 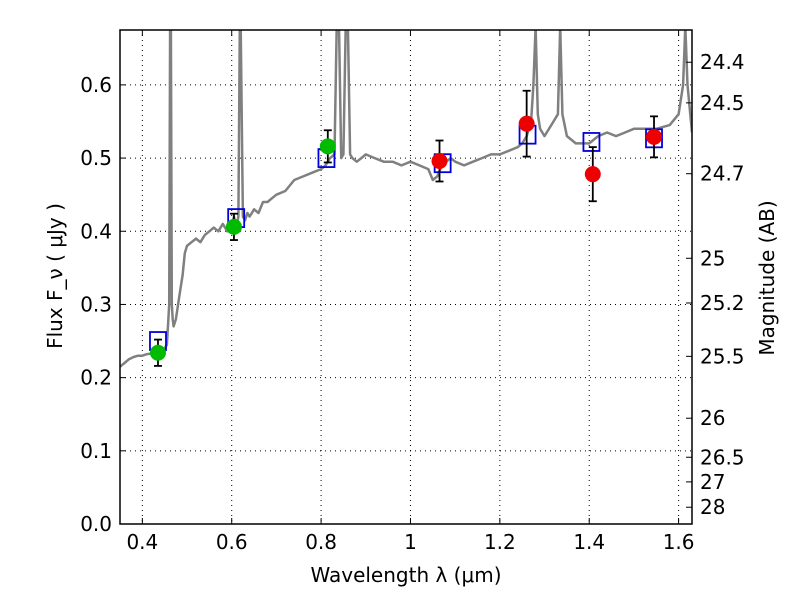 What do you see at coordinates (722, 356) in the screenshot?
I see `right-tick-label: 25.5` at bounding box center [722, 356].